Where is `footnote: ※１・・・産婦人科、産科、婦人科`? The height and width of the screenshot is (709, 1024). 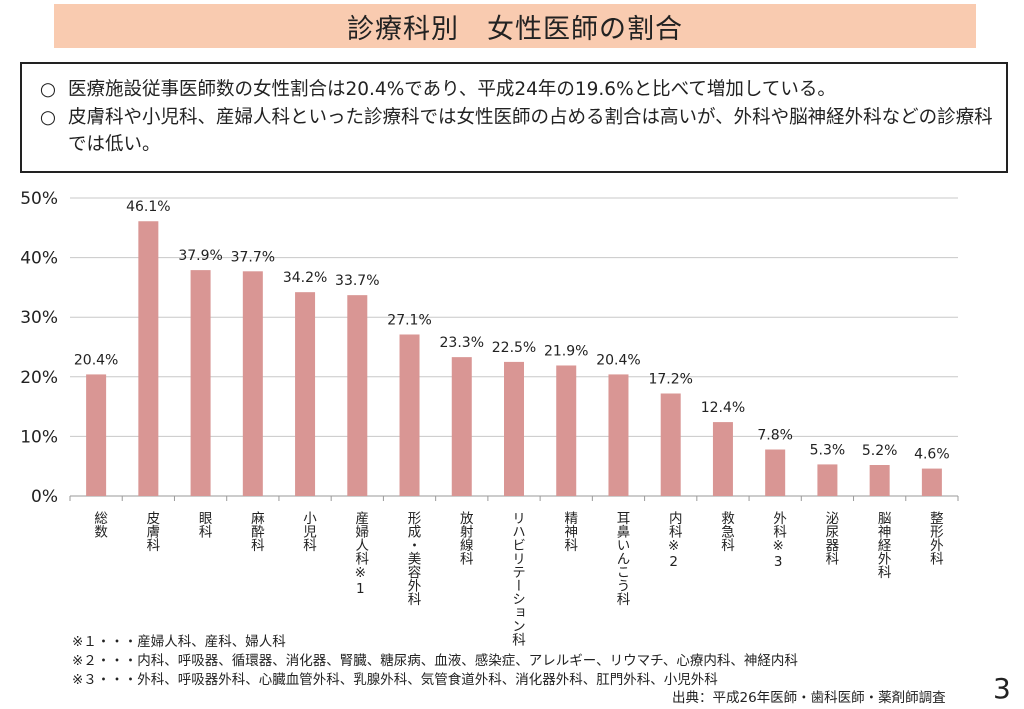
footnote: ※１・・・産婦人科、産科、婦人科 is located at coordinates (179, 642).